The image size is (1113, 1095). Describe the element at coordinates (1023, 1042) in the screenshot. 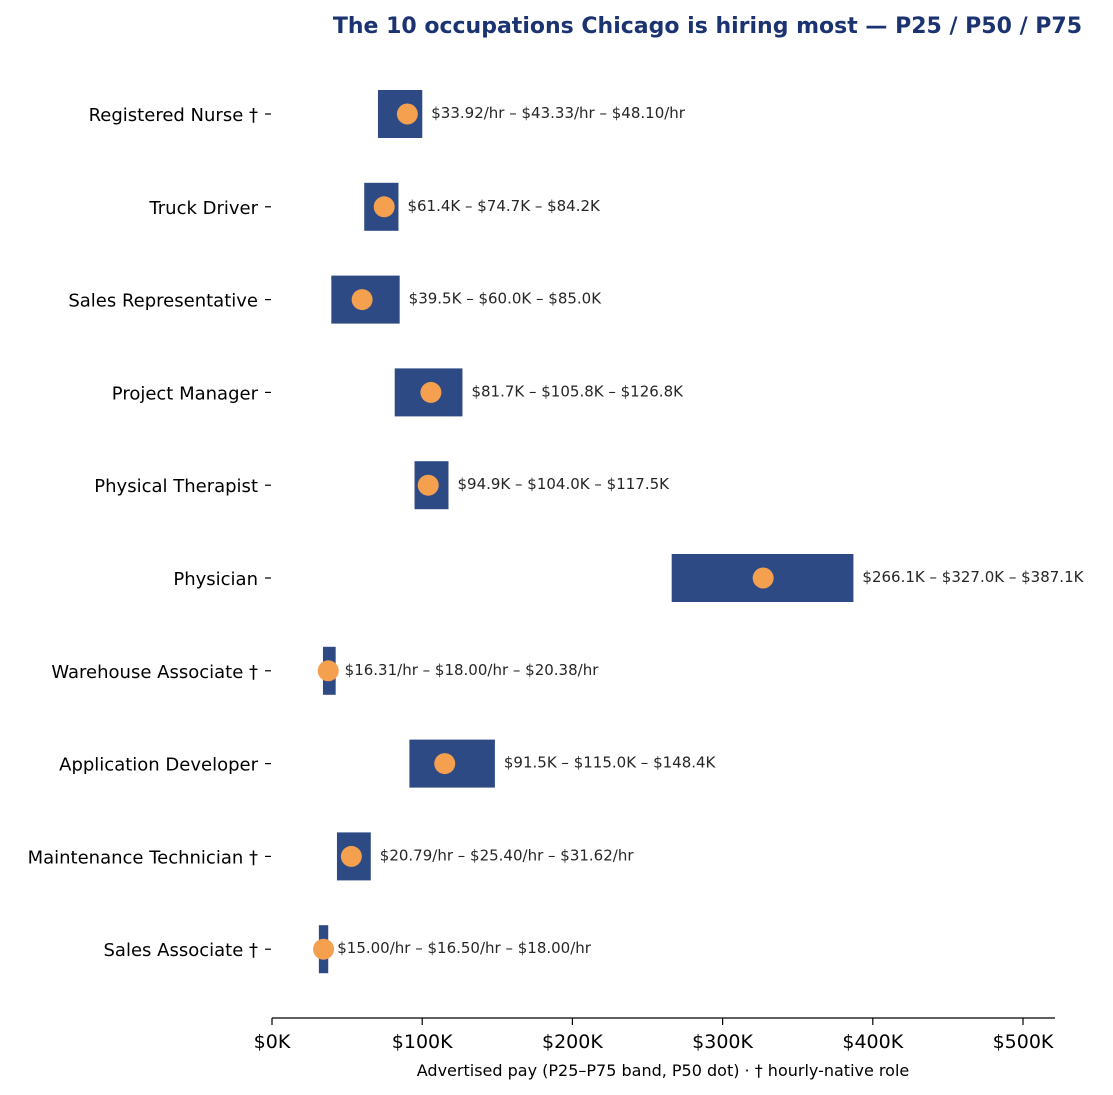

I see `x-tick-label: $500K` at that location.